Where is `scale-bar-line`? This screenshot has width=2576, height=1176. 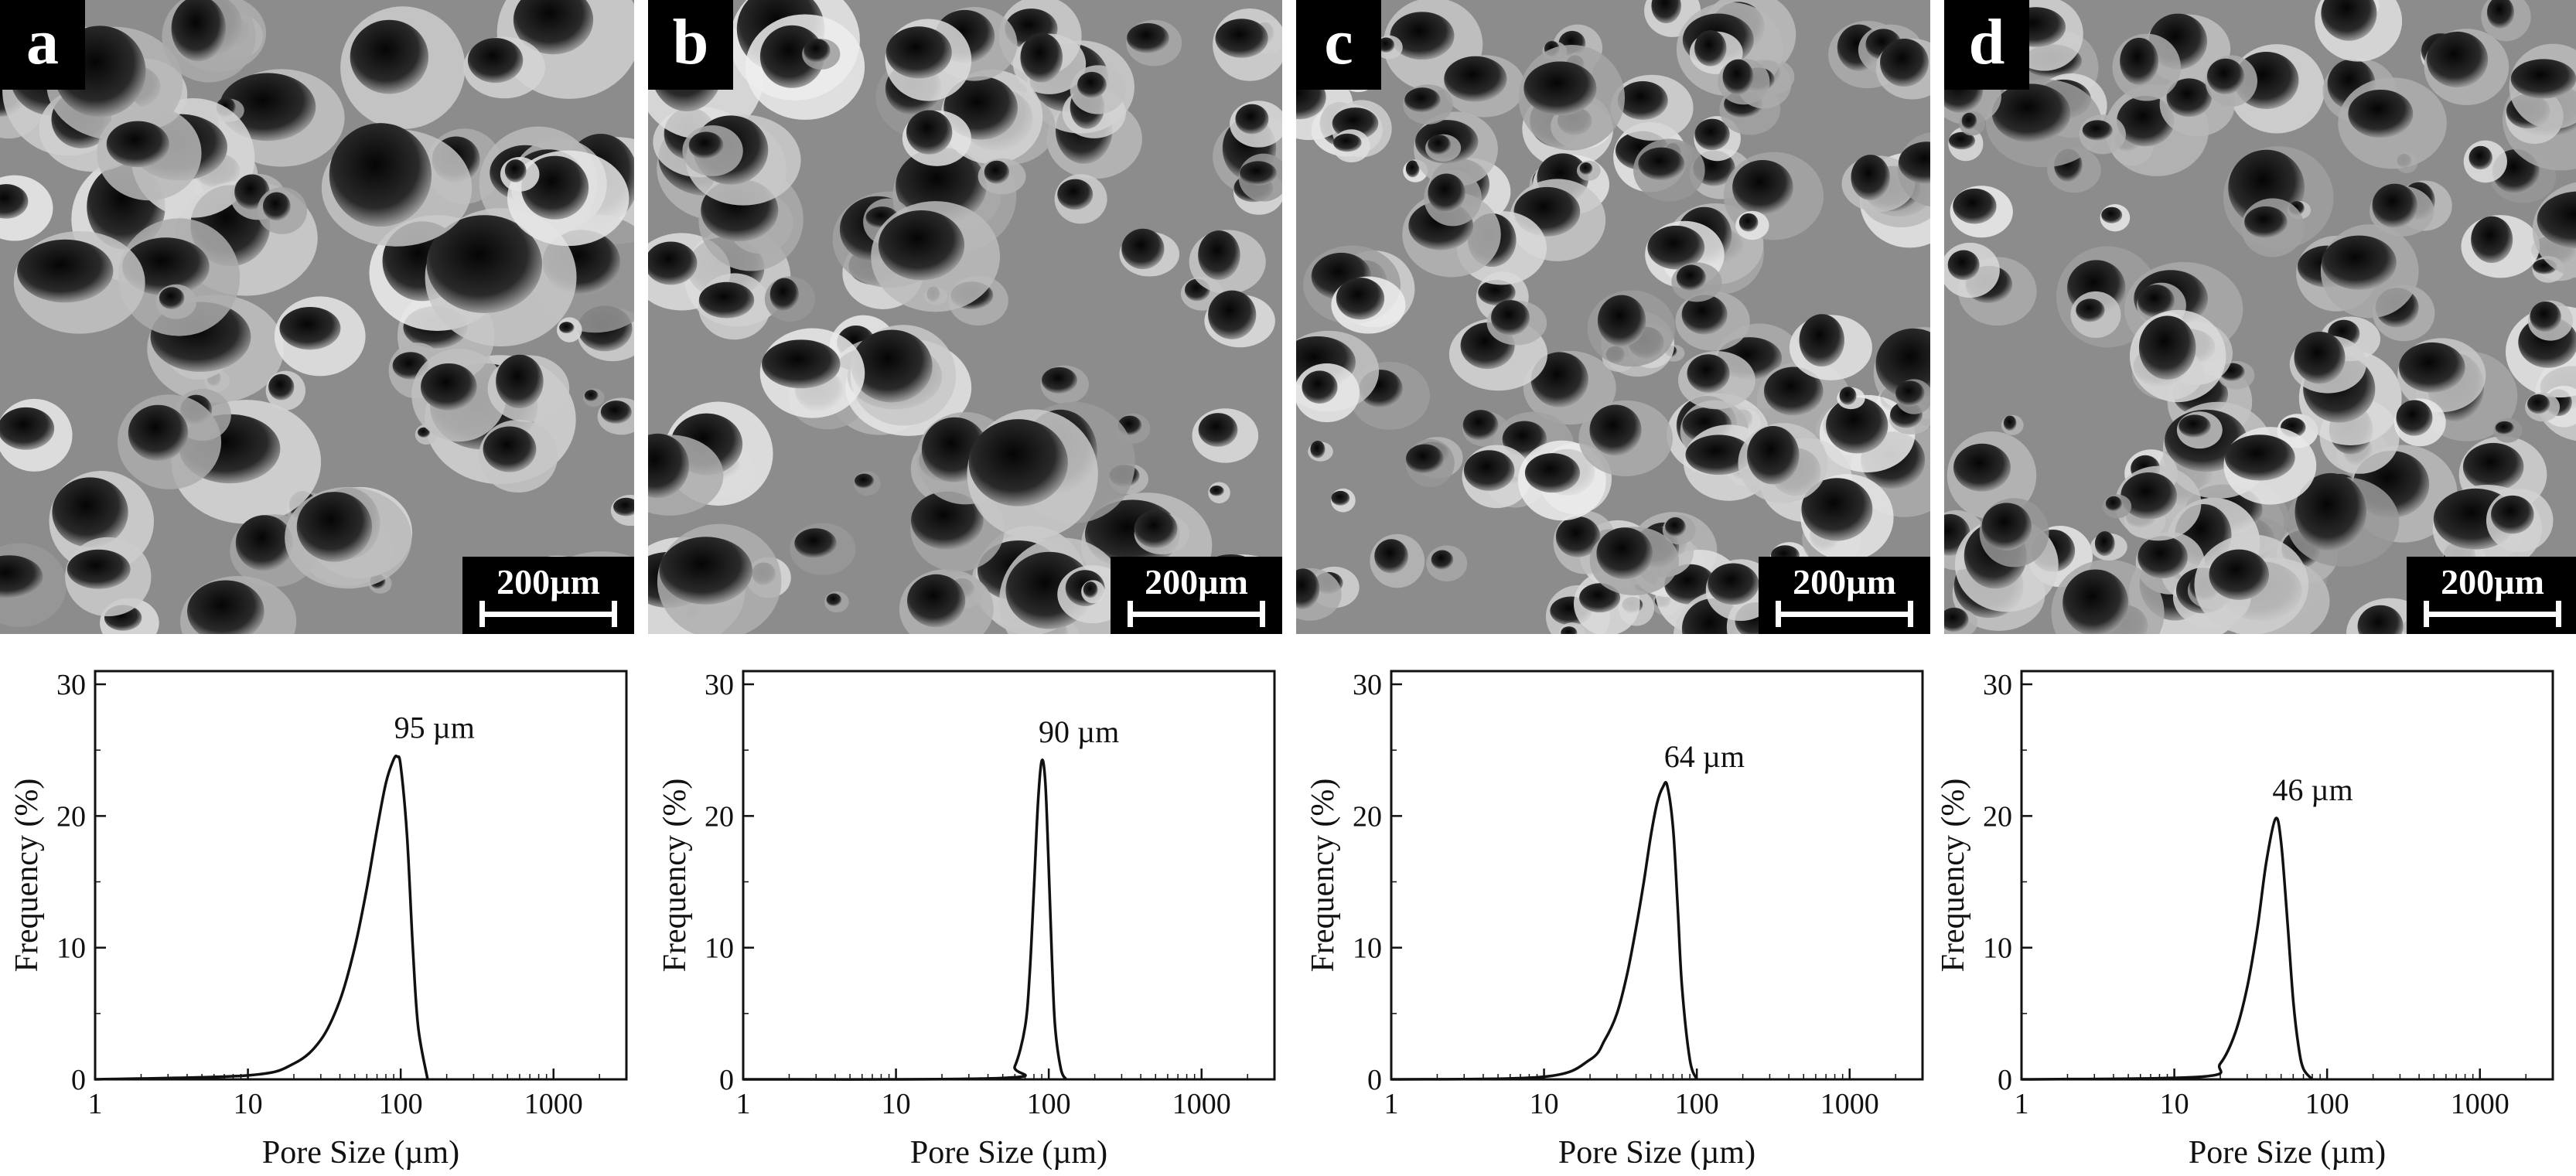 scale-bar-line is located at coordinates (1197, 614).